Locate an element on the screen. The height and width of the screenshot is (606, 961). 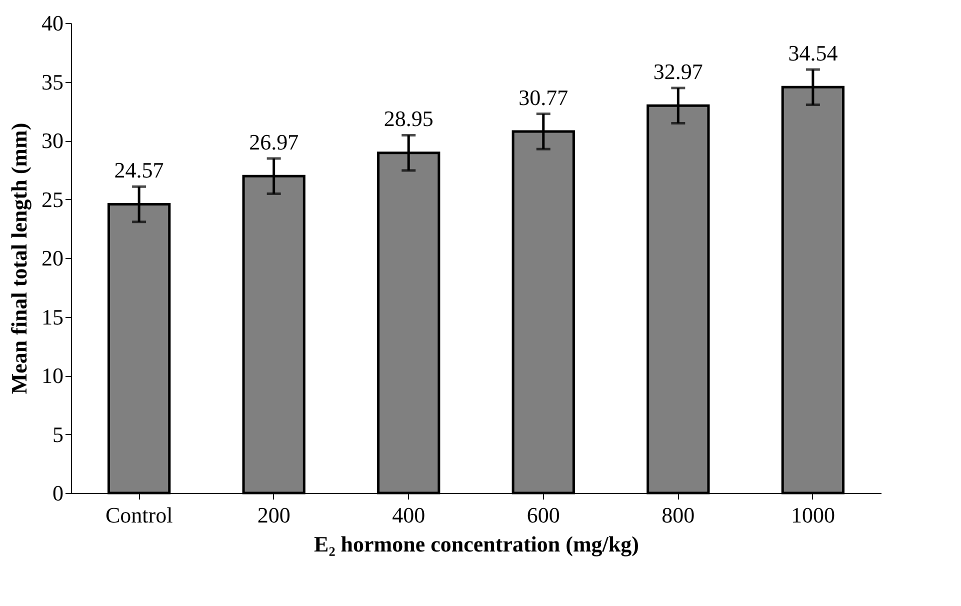
y-tick-label: 5 is located at coordinates (58, 434).